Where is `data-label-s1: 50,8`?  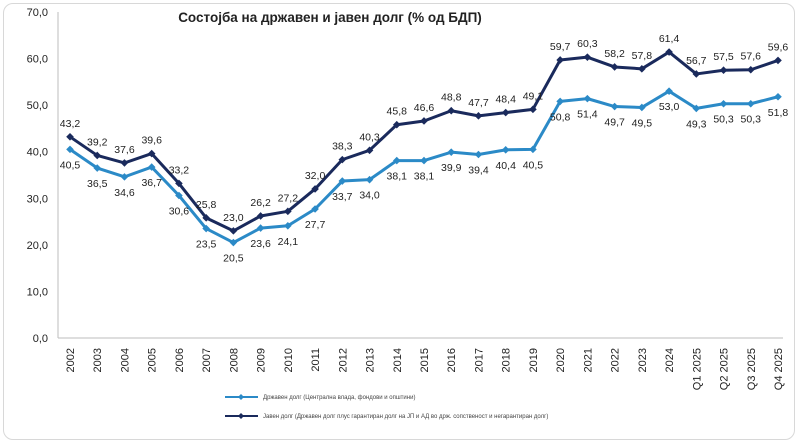 data-label-s1: 50,8 is located at coordinates (560, 117).